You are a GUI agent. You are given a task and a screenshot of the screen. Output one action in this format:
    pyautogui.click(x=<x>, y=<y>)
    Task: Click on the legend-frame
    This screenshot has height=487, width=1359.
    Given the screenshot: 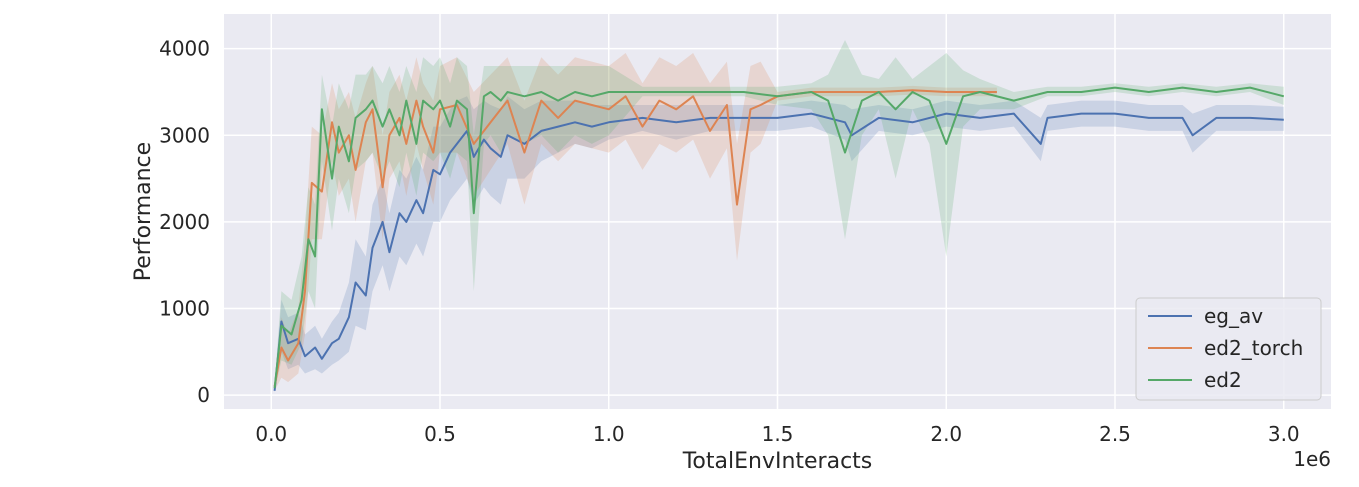 What is the action you would take?
    pyautogui.click(x=1228, y=349)
    